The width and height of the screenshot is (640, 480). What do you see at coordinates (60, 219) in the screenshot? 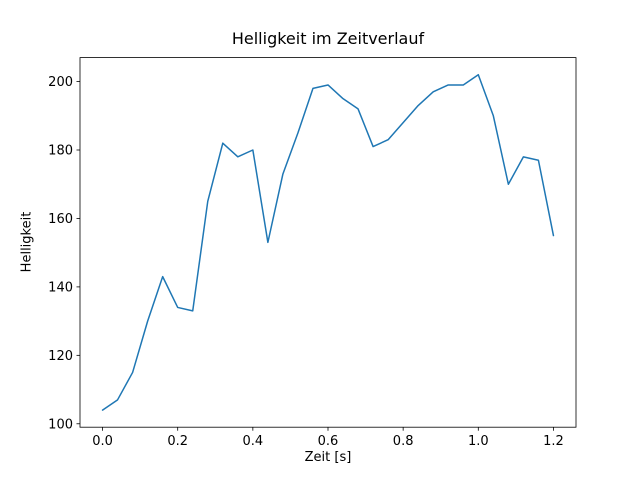
I see `y-tick-label: 160` at bounding box center [60, 219].